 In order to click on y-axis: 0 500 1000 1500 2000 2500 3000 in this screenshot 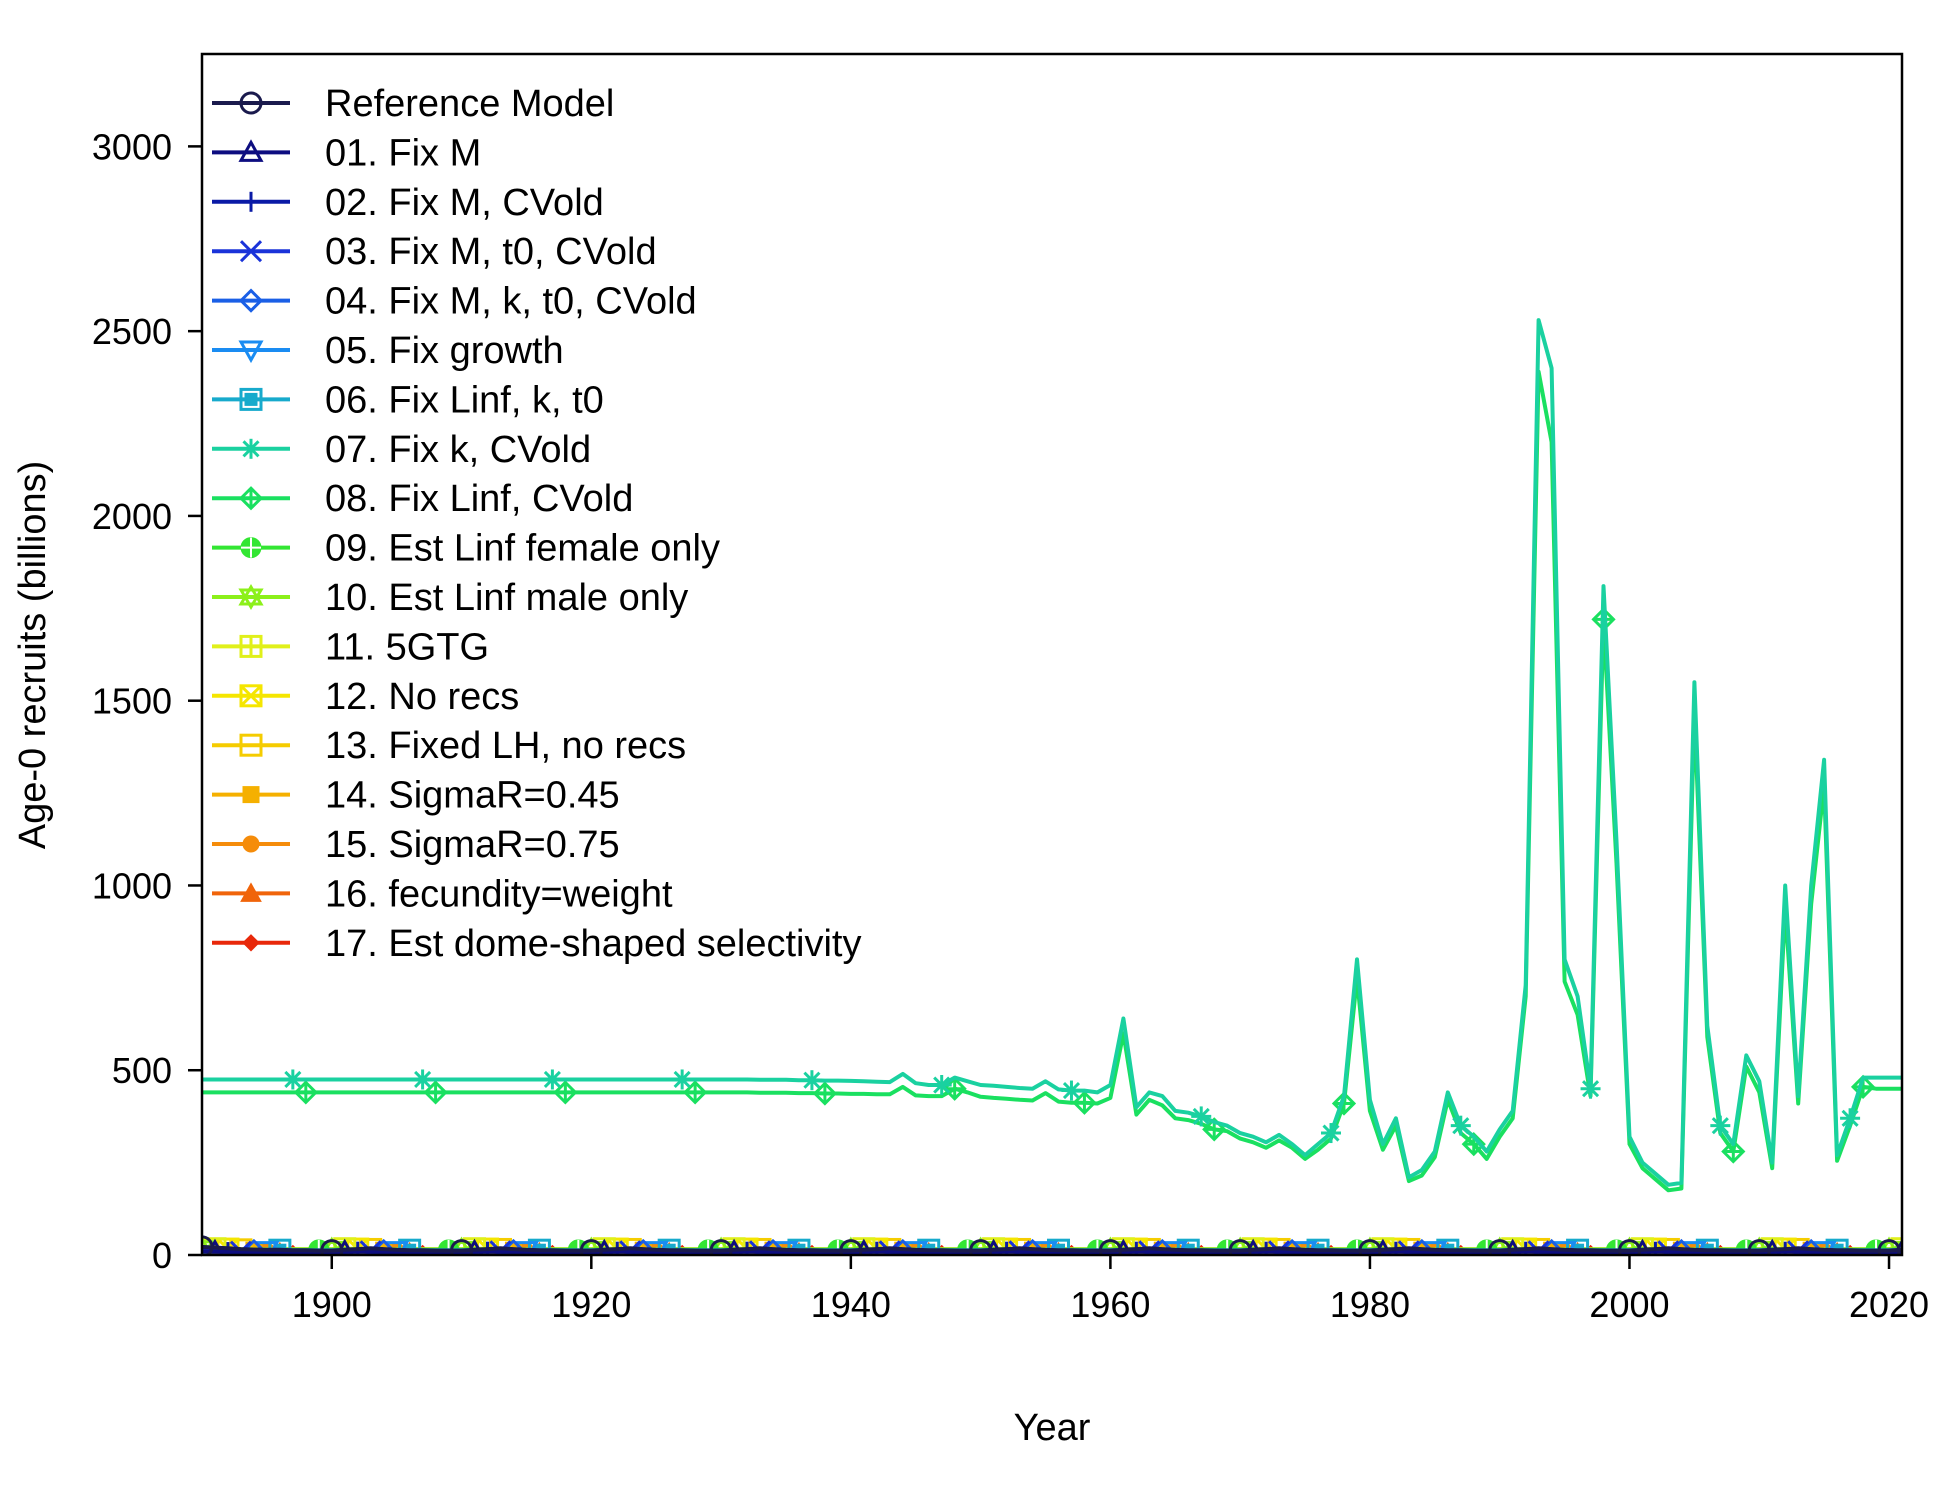, I will do `click(147, 701)`.